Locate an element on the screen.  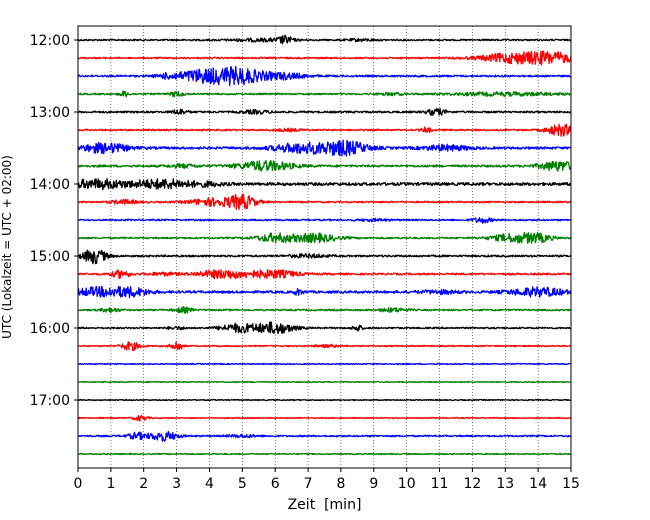
x-tick-label: 7 is located at coordinates (308, 484).